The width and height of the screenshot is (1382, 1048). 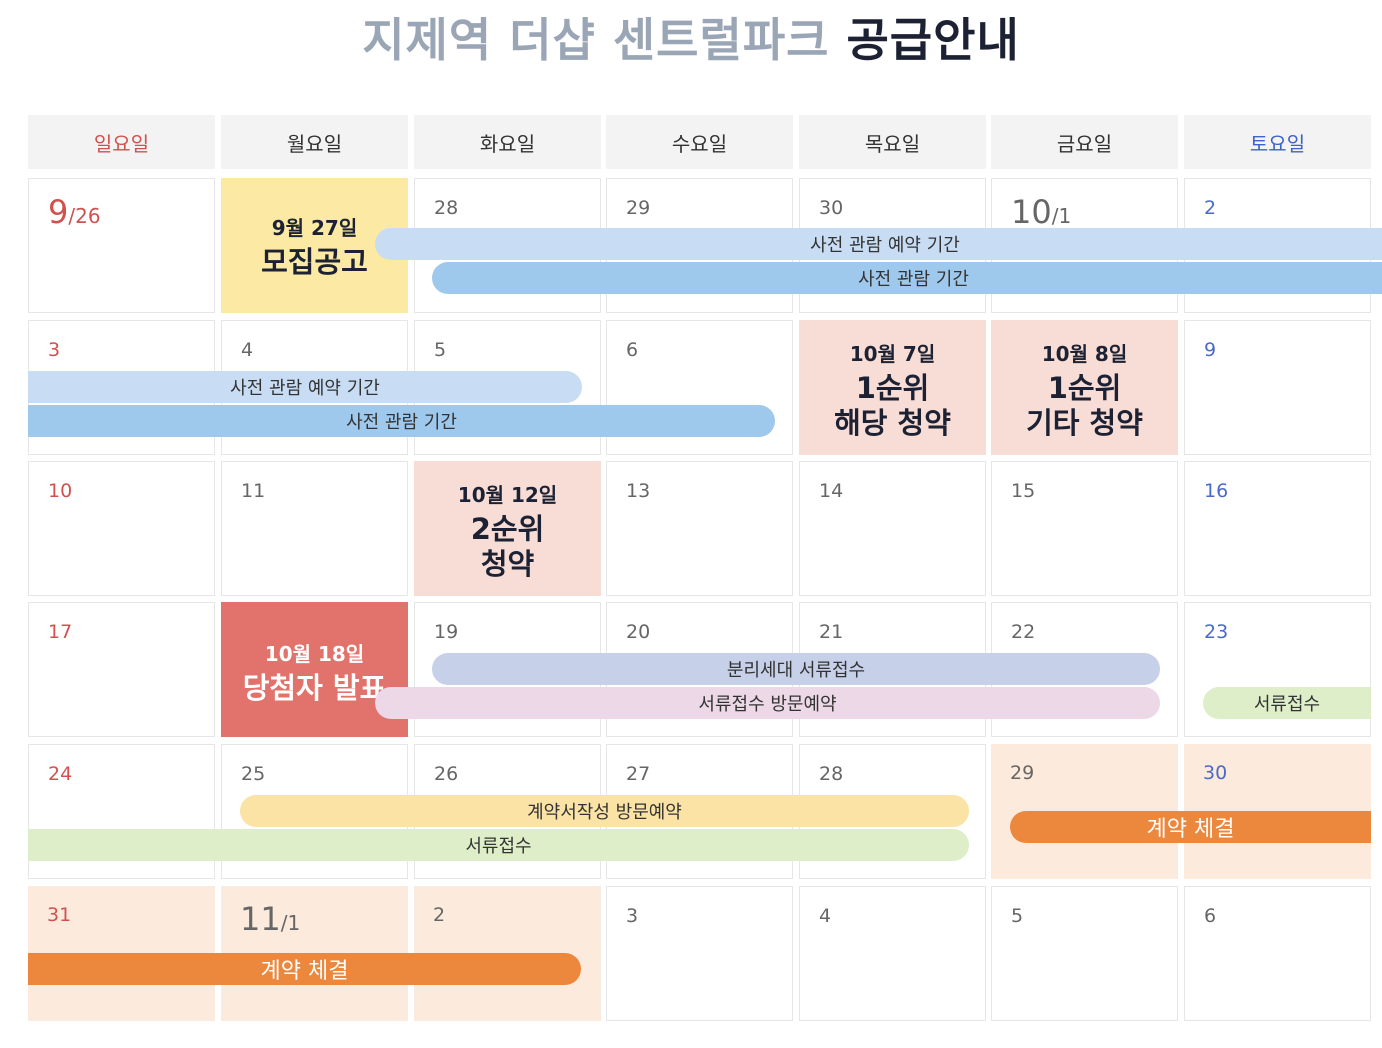 I want to click on calendar-cell: 9, so click(x=1277, y=387).